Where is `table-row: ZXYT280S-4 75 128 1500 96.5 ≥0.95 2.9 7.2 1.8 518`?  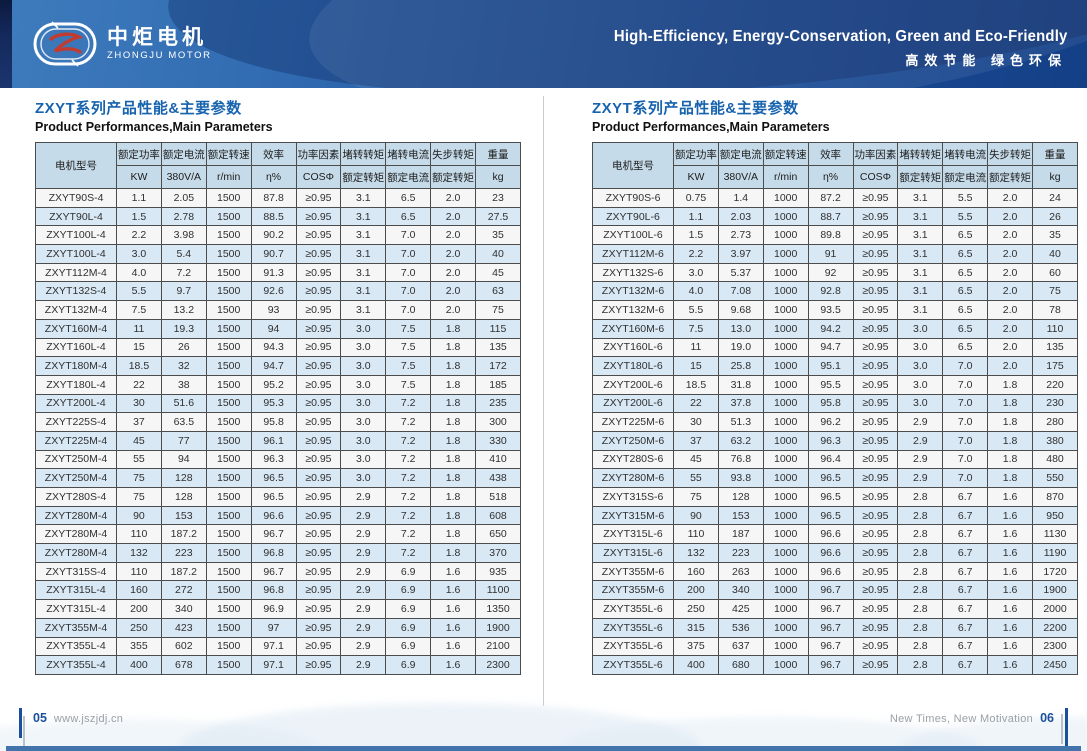
table-row: ZXYT280S-4 75 128 1500 96.5 ≥0.95 2.9 7.2 1.8 518 is located at coordinates (278, 497).